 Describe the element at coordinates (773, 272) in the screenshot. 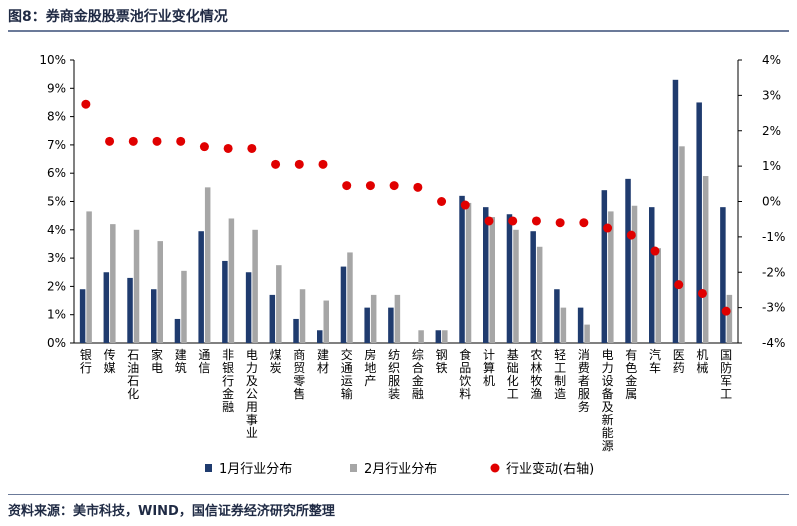

I see `y-right-tick-label: -2%` at that location.